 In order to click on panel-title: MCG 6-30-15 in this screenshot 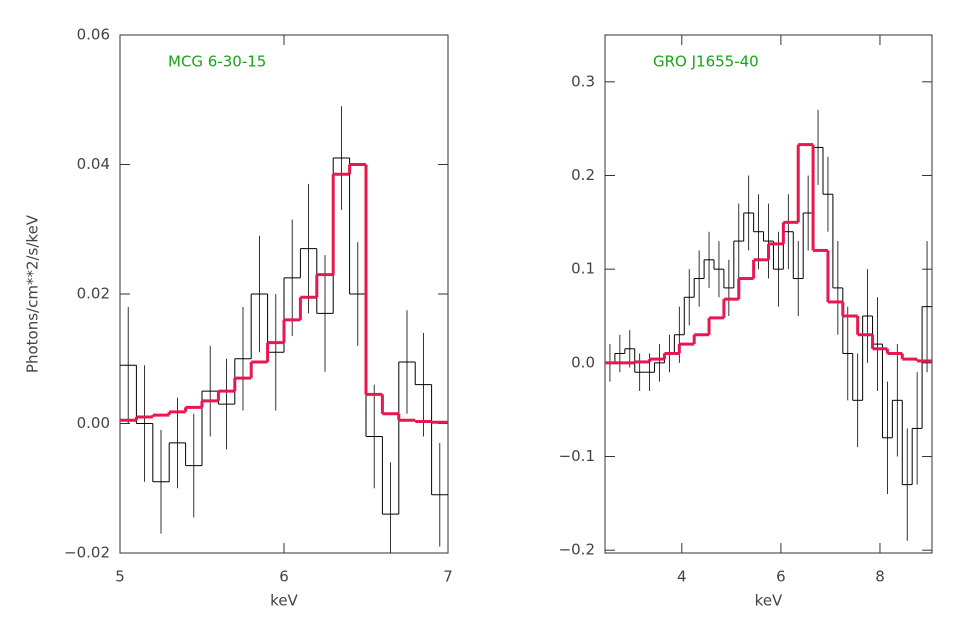, I will do `click(217, 62)`.